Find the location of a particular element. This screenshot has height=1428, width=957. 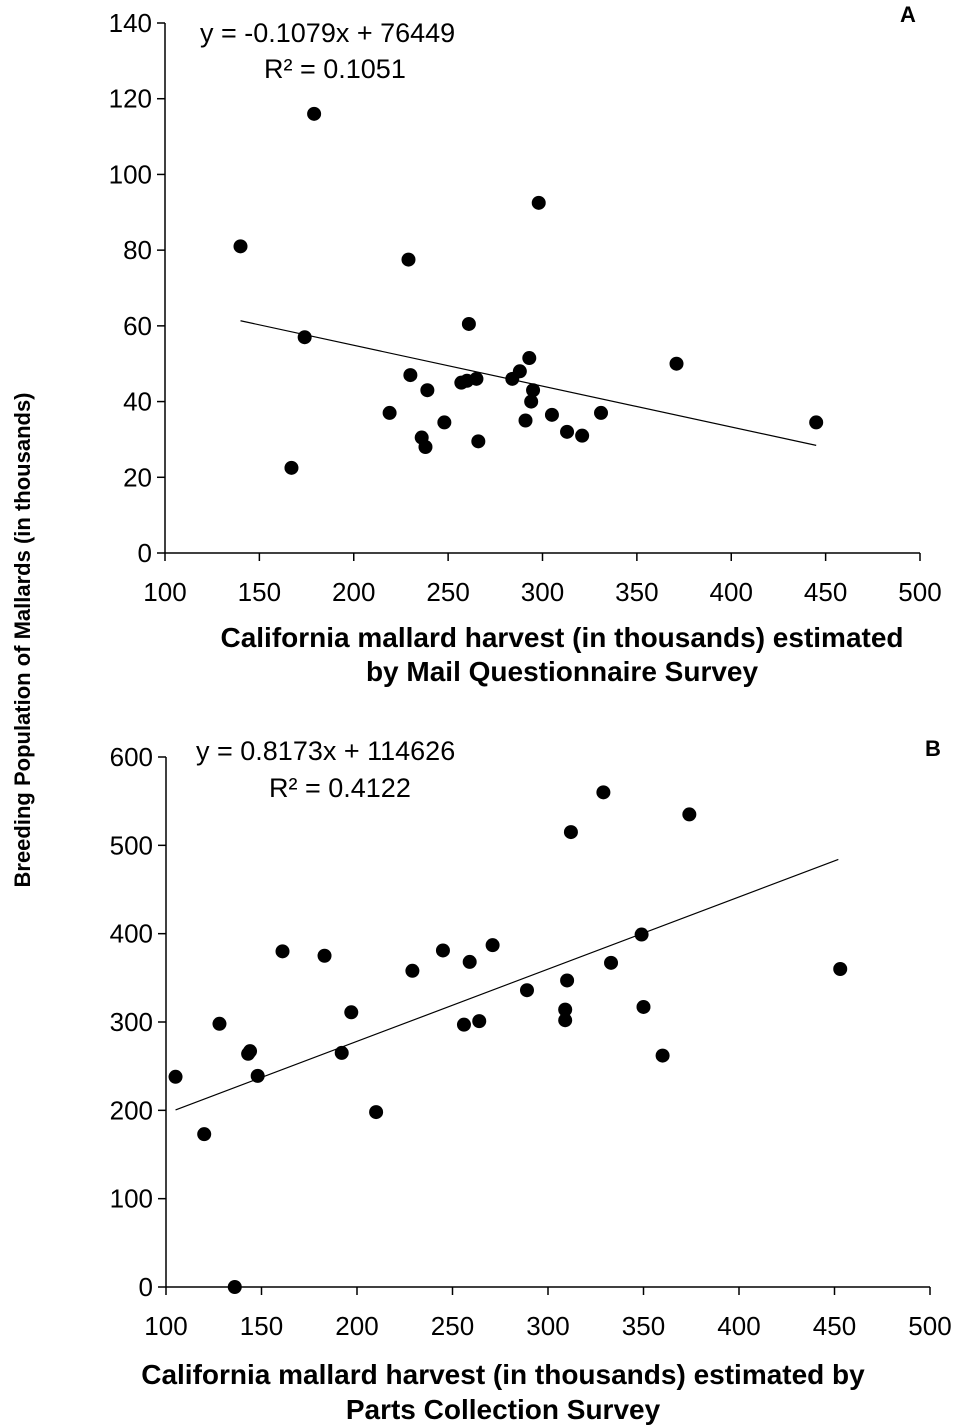

b-x-tick-label: 150 is located at coordinates (261, 1326).